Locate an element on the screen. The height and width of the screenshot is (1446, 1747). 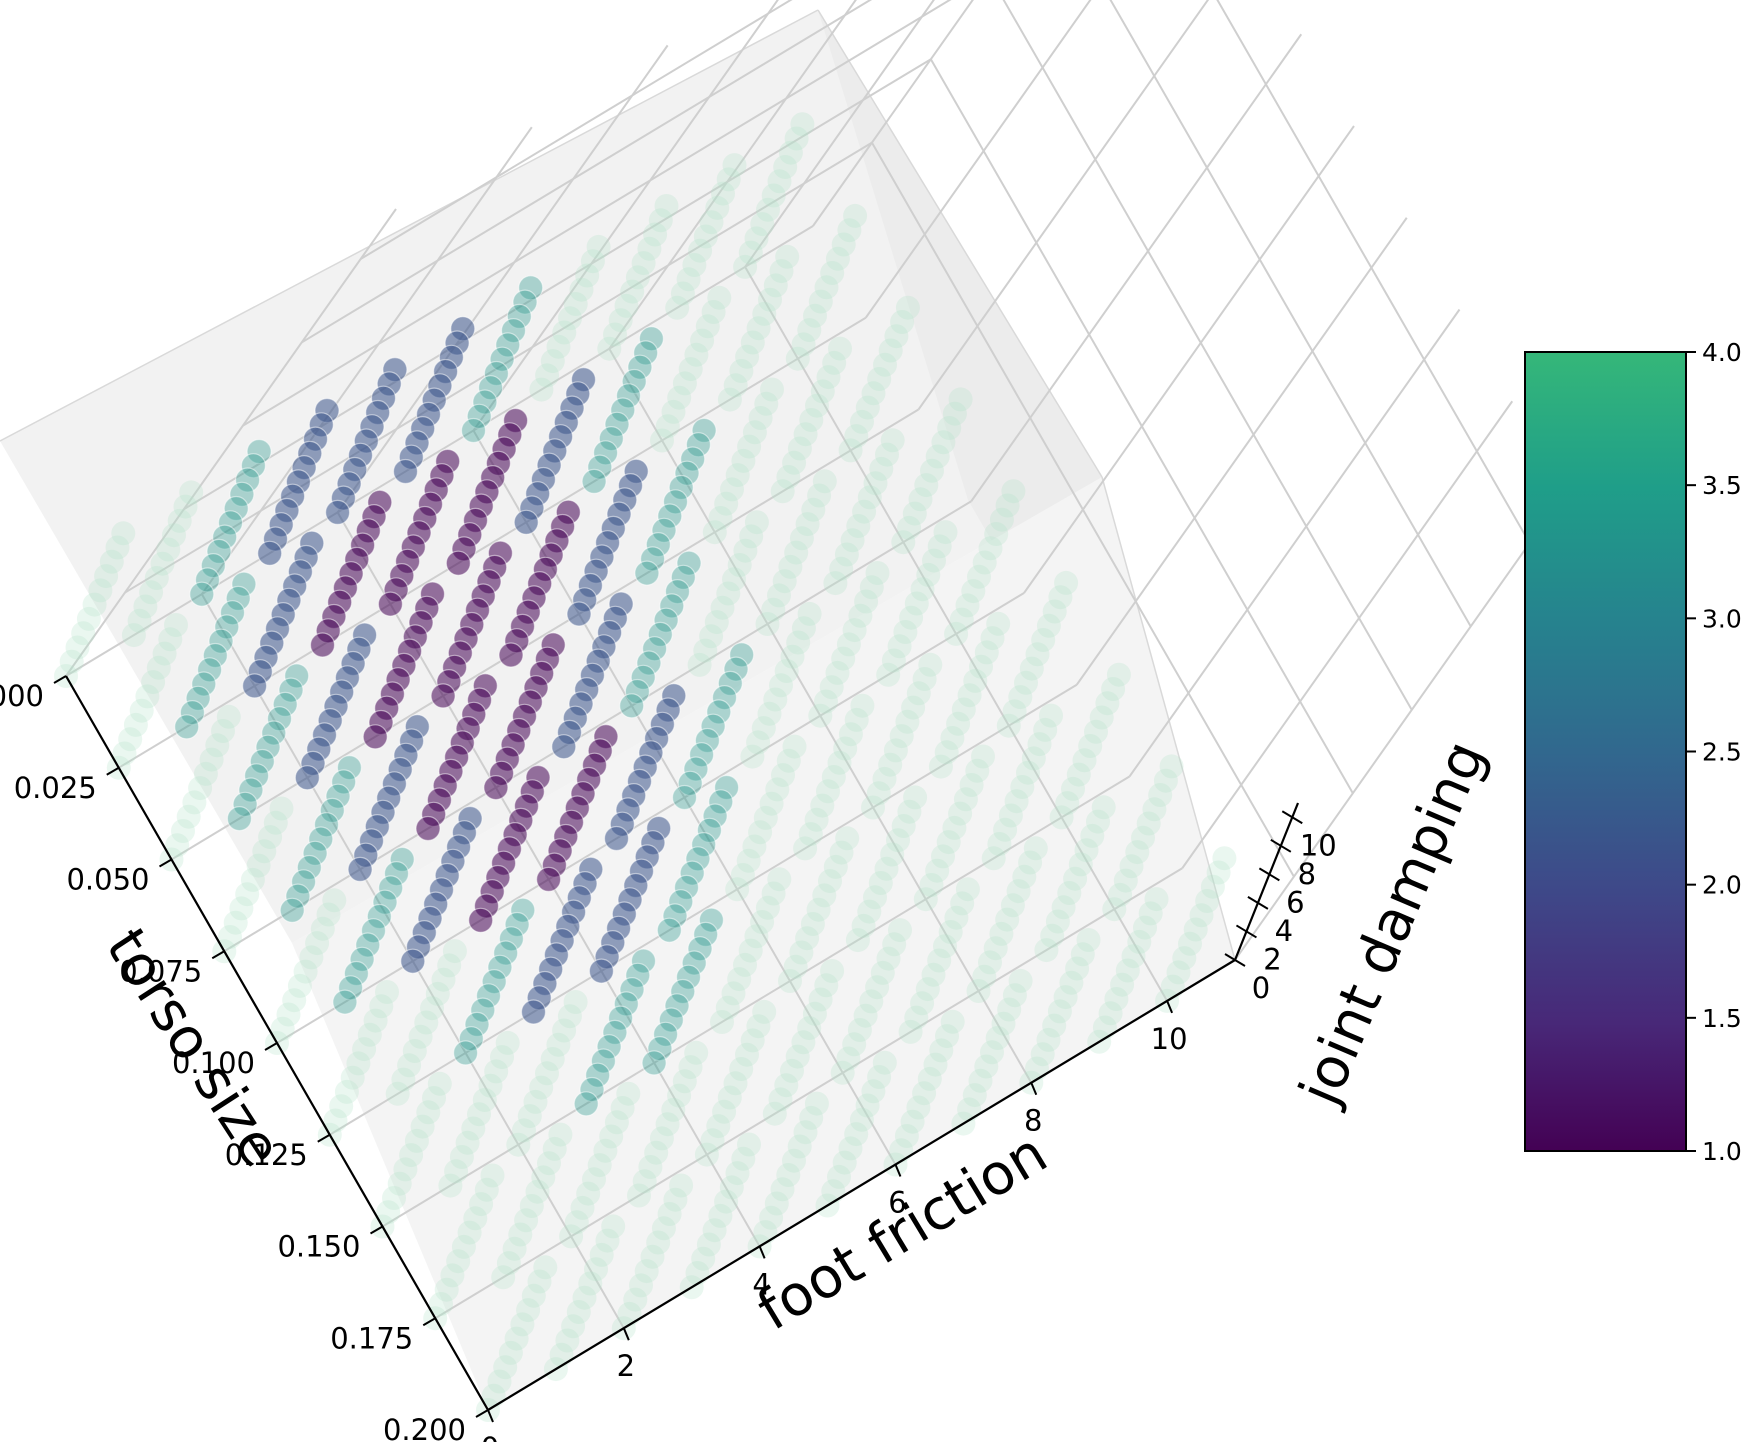
colorbar-gradient is located at coordinates (1605, 751).